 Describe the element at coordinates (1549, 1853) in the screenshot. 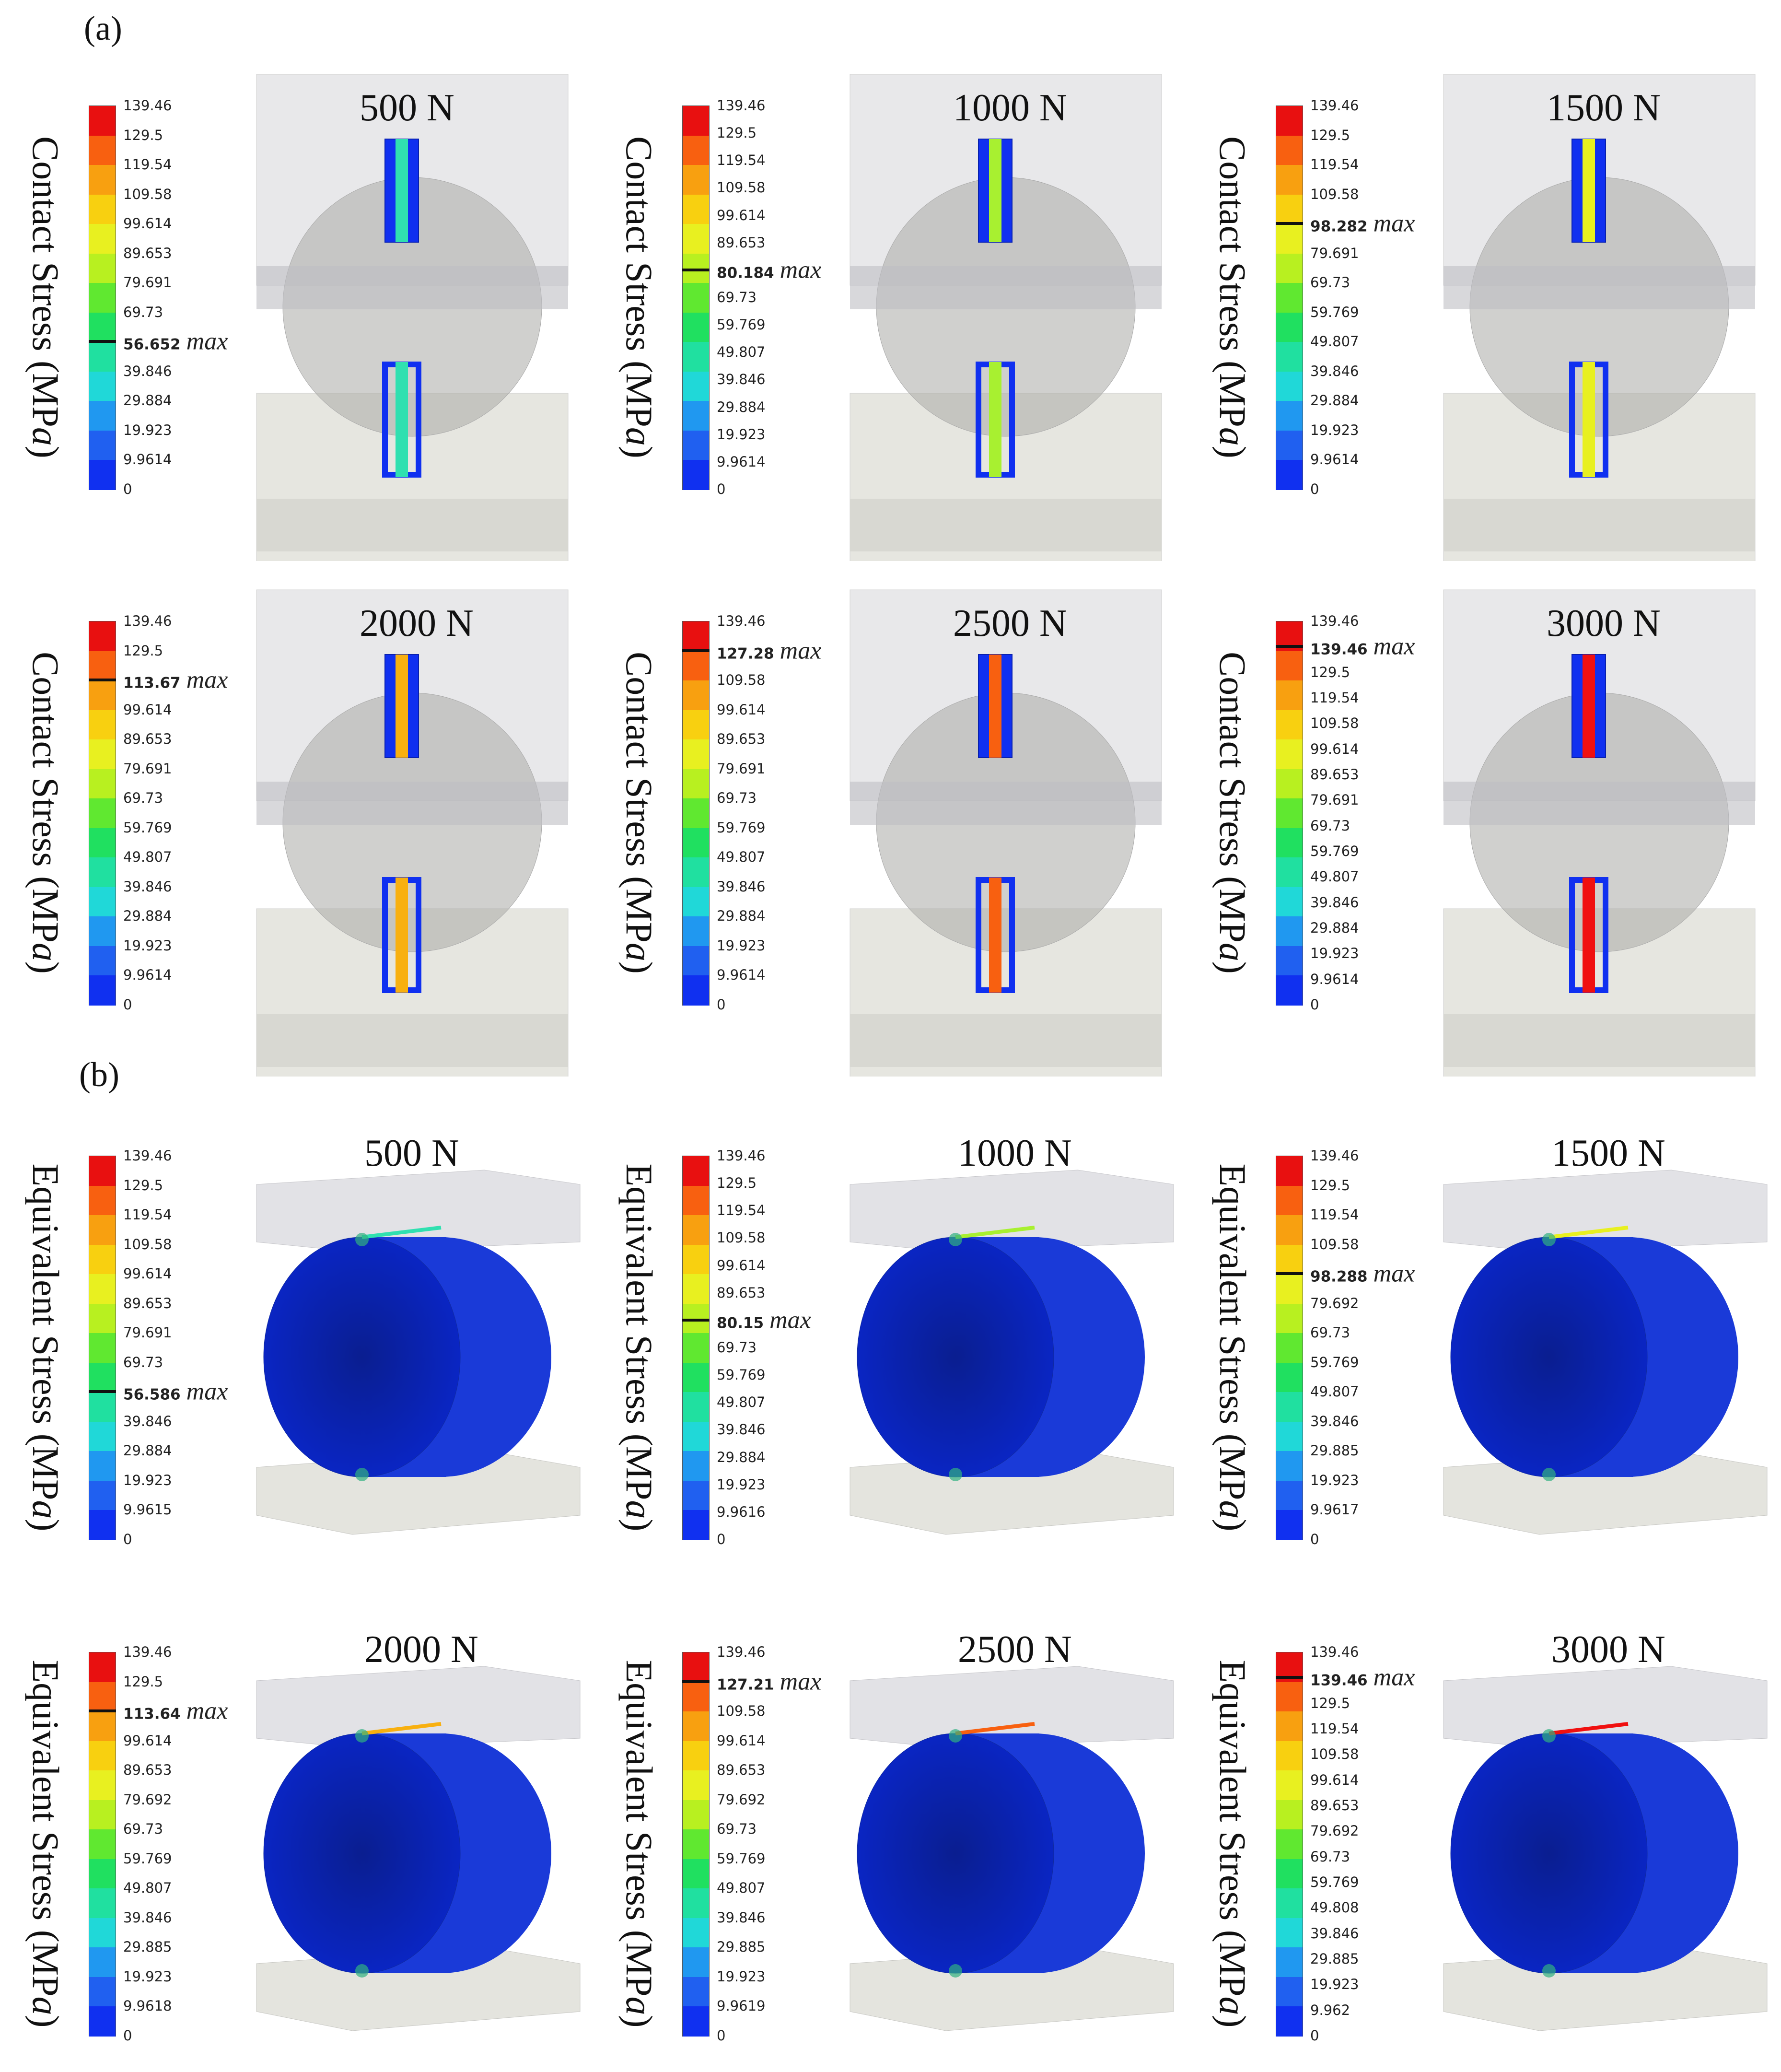

I see `roller-face` at that location.